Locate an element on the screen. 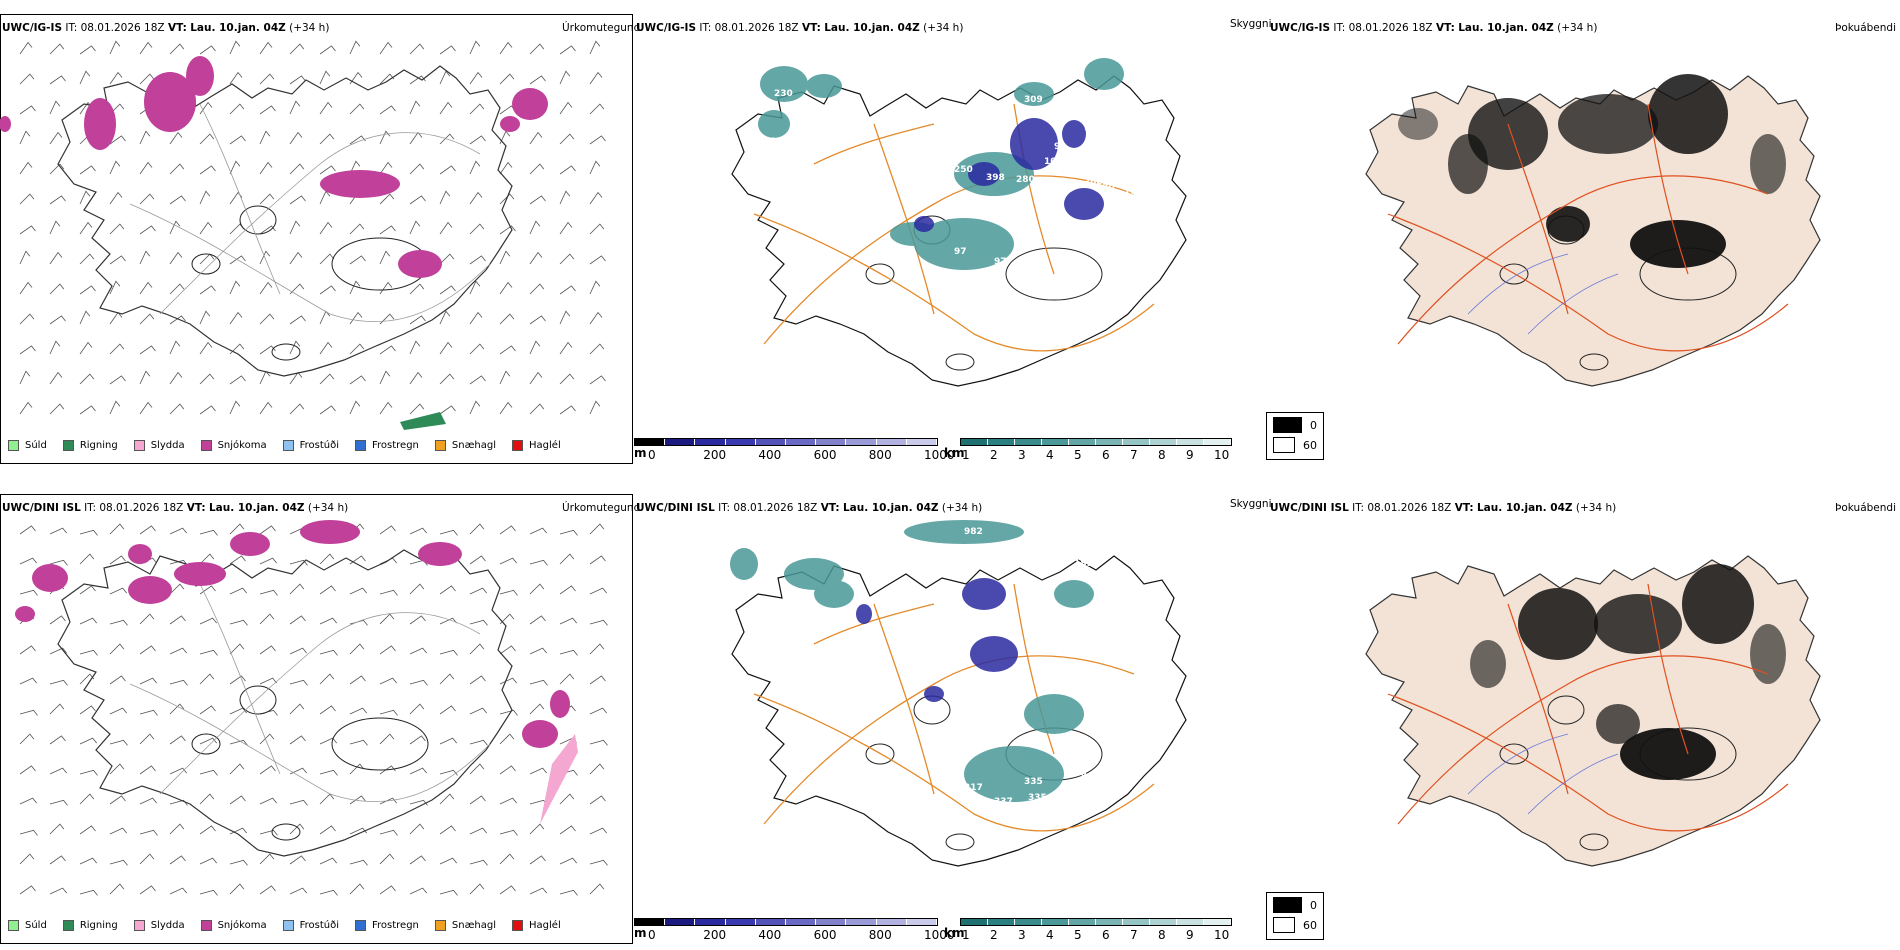 This screenshot has width=1900, height=950. fog-legend-label: 0 is located at coordinates (1313, 425).